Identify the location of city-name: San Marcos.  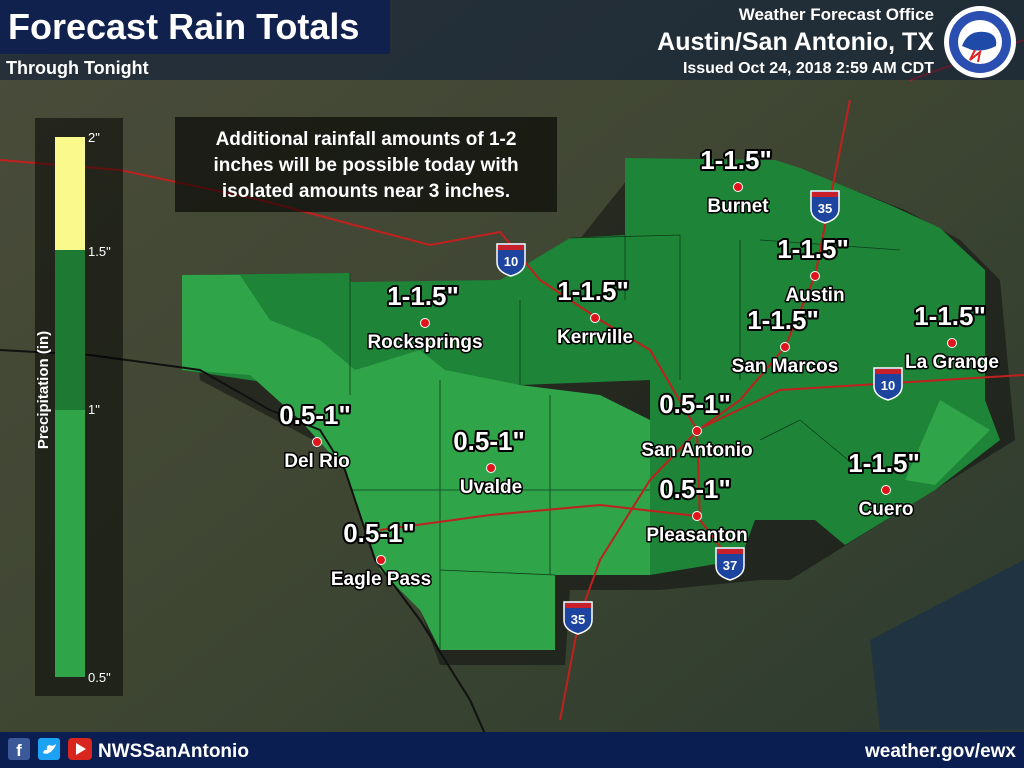
(785, 366).